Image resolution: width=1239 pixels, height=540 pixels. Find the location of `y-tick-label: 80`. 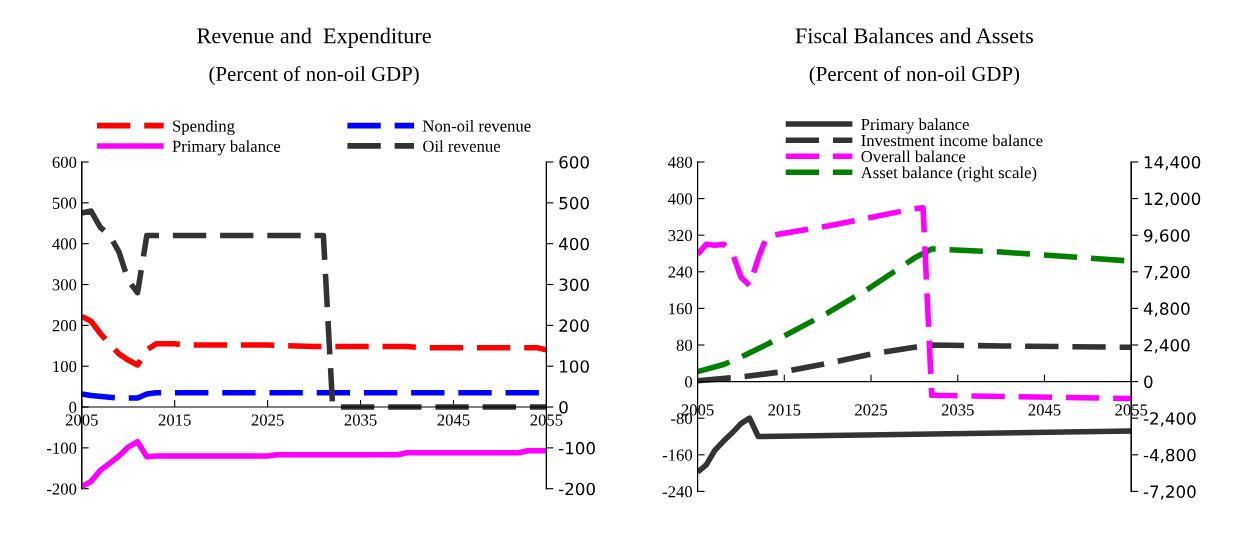

y-tick-label: 80 is located at coordinates (684, 345).